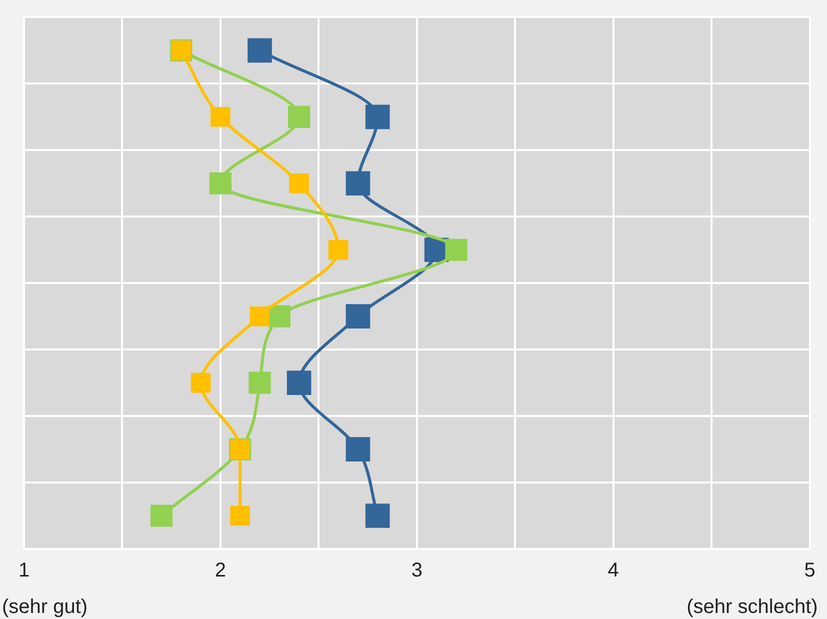 This screenshot has height=619, width=827. What do you see at coordinates (45, 607) in the screenshot?
I see `text: (sehr gut)` at bounding box center [45, 607].